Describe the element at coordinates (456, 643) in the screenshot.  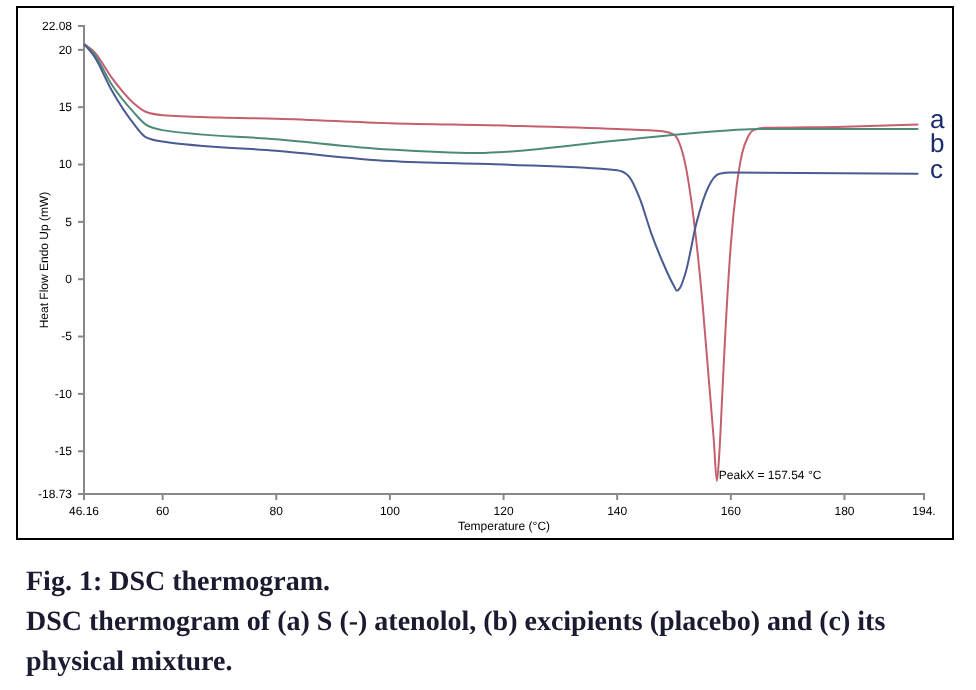
I see `text: DSC thermogram of (a) S (-) atenolol, (b) excipients (placebo) and (c) its physical mixture.` at that location.